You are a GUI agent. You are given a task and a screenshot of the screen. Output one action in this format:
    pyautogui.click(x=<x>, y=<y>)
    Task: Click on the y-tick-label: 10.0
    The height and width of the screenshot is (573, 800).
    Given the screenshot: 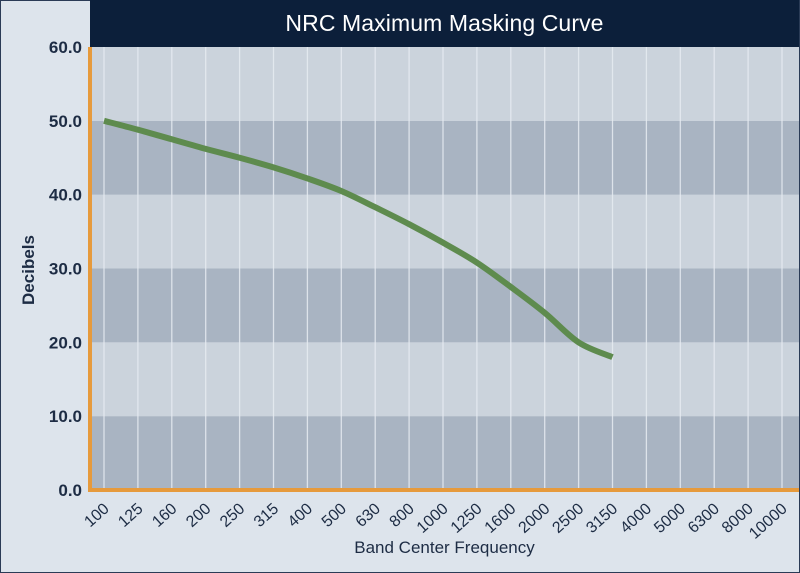 What is the action you would take?
    pyautogui.click(x=65, y=416)
    